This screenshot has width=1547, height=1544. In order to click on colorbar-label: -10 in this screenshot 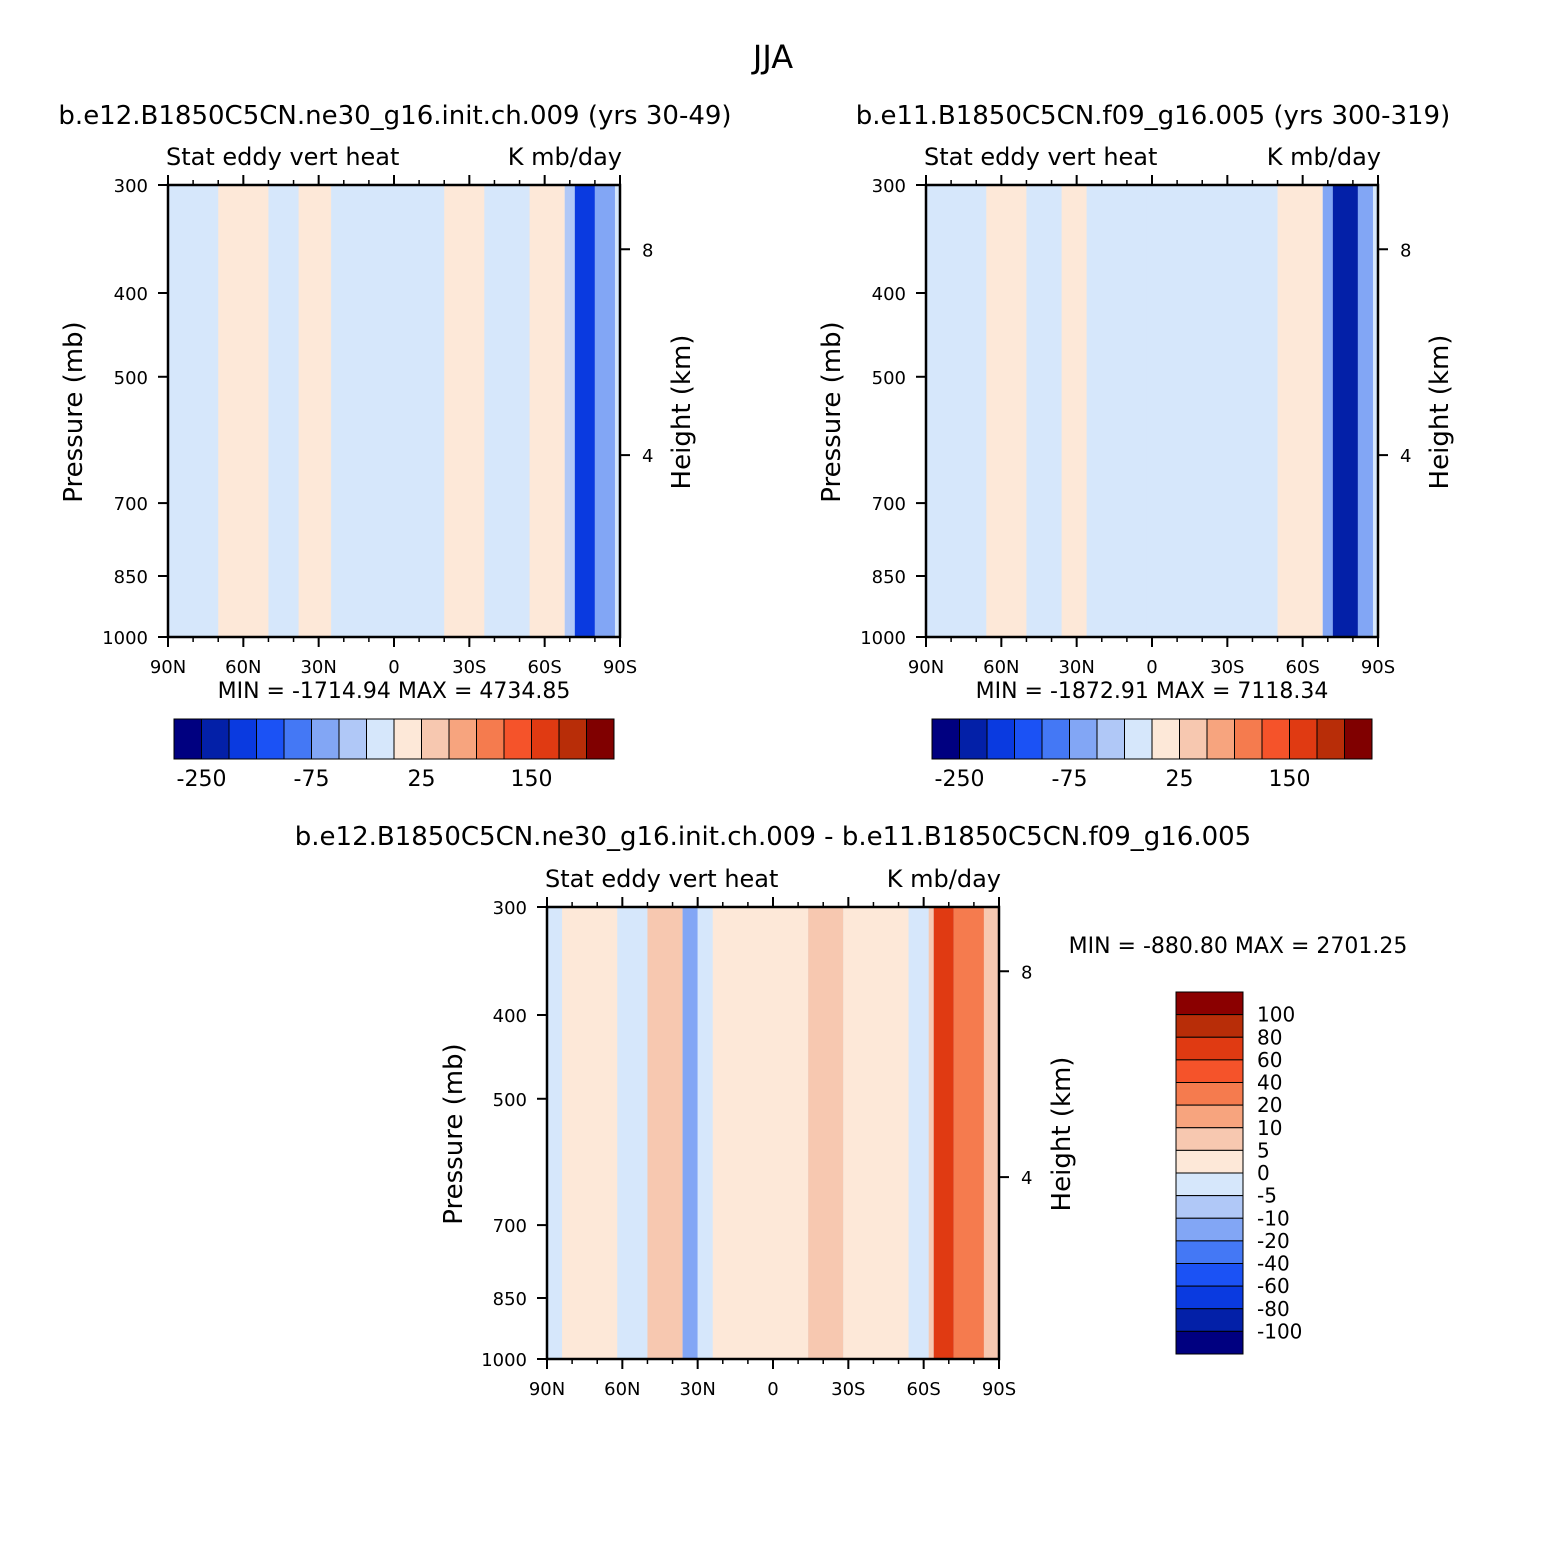, I will do `click(1273, 1218)`.